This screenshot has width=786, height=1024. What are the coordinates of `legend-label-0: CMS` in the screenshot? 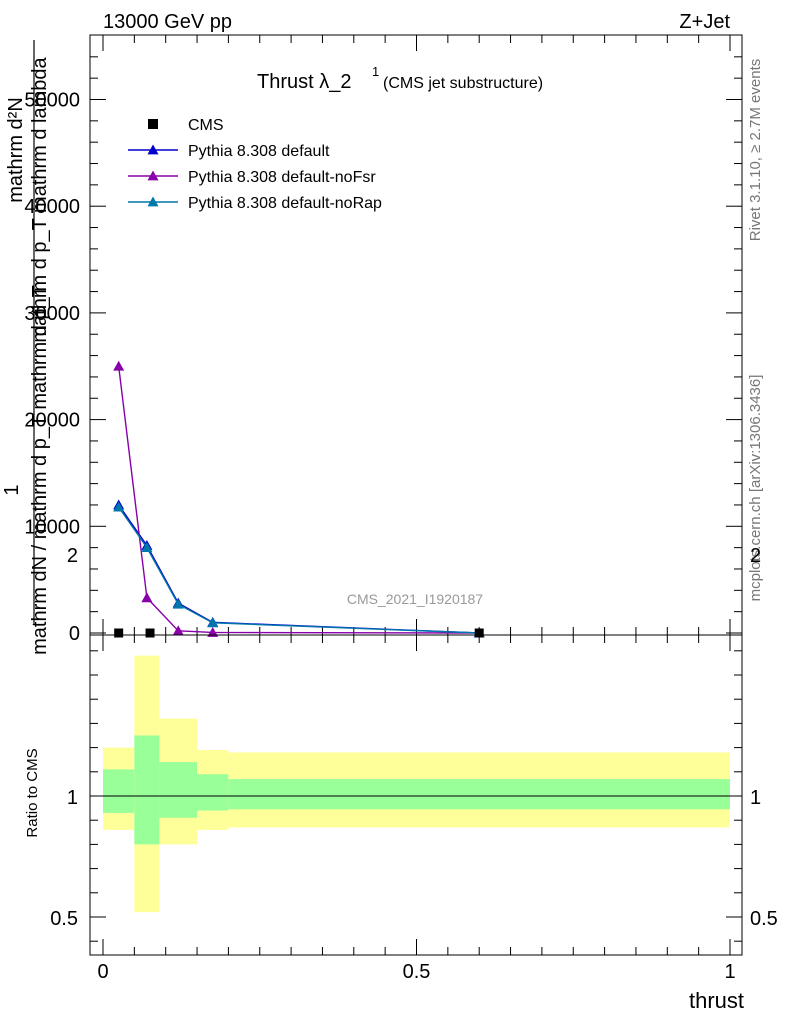 It's located at (206, 125).